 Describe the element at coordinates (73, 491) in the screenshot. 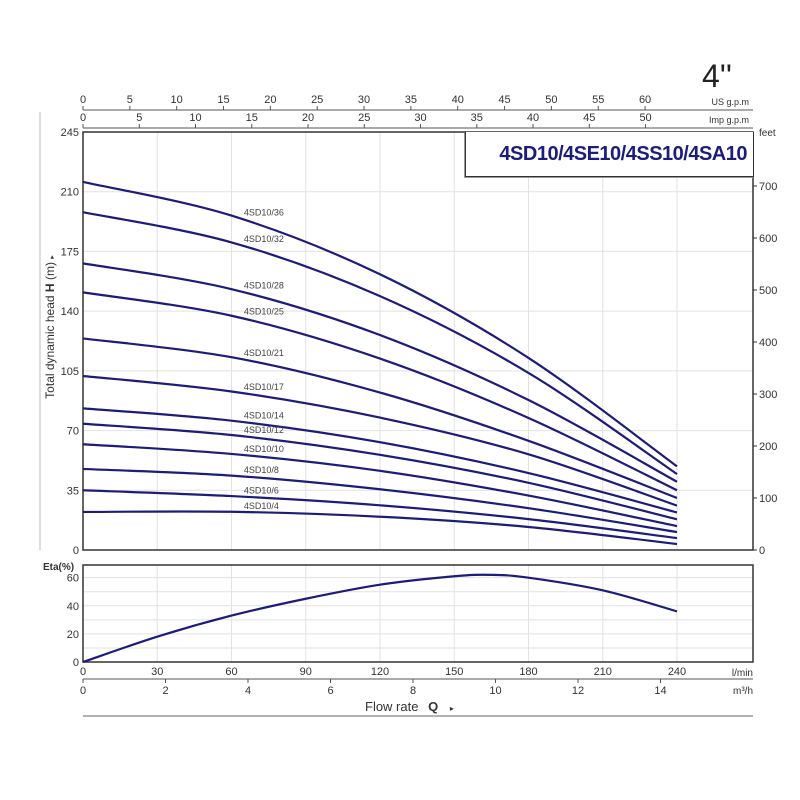

I see `y-tick-label: 35` at that location.